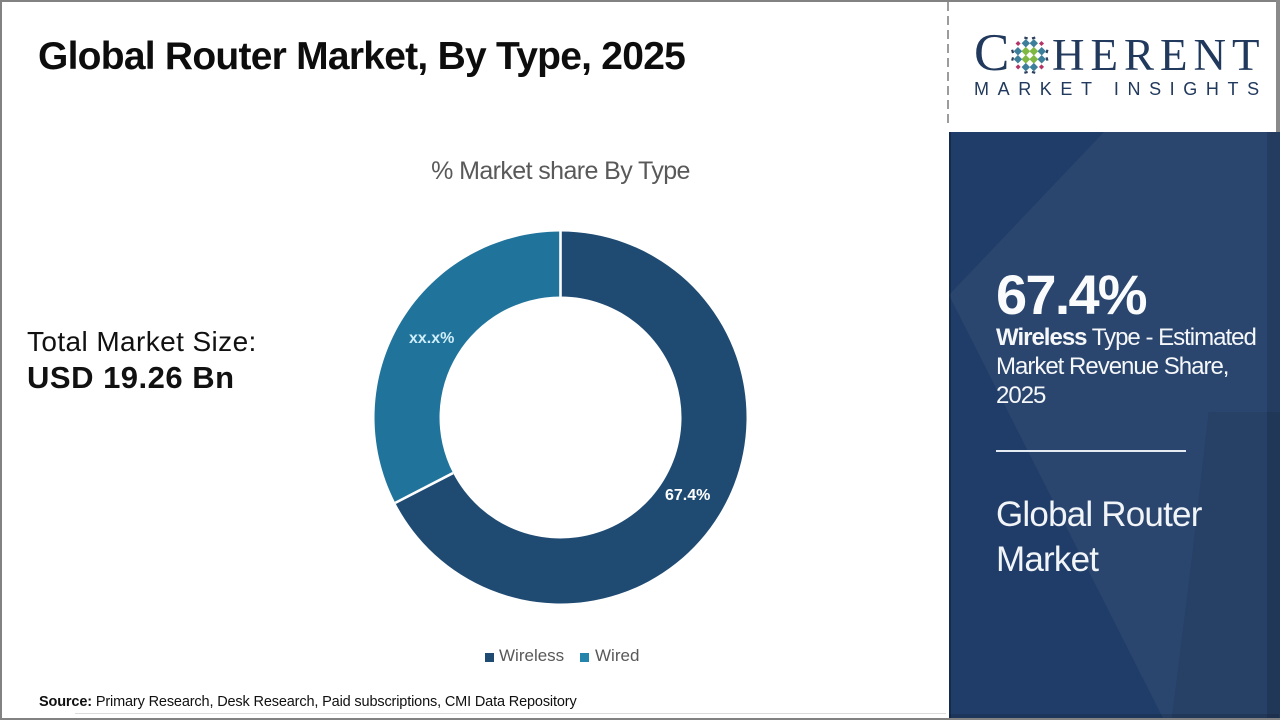 The width and height of the screenshot is (1280, 720). I want to click on svg-text: HERENT, so click(1158, 54).